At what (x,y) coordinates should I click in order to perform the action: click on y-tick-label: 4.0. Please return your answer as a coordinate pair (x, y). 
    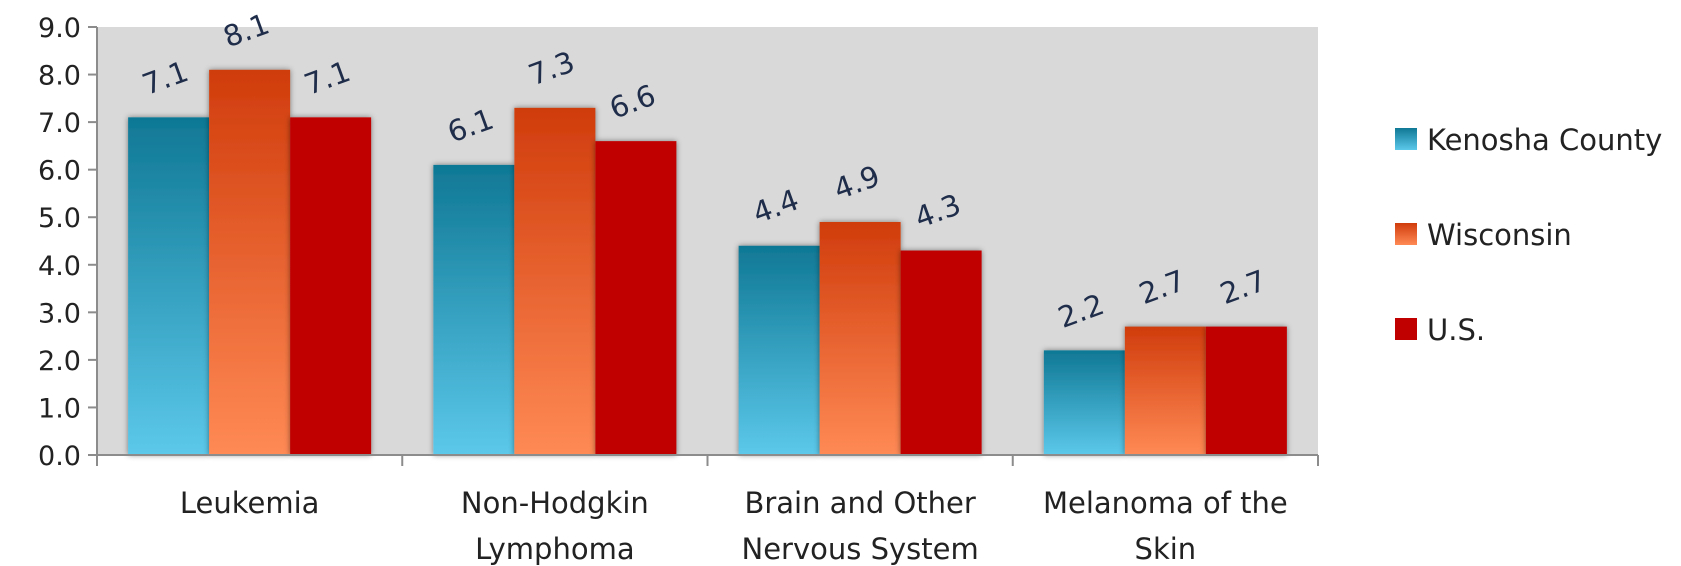
    Looking at the image, I should click on (59, 266).